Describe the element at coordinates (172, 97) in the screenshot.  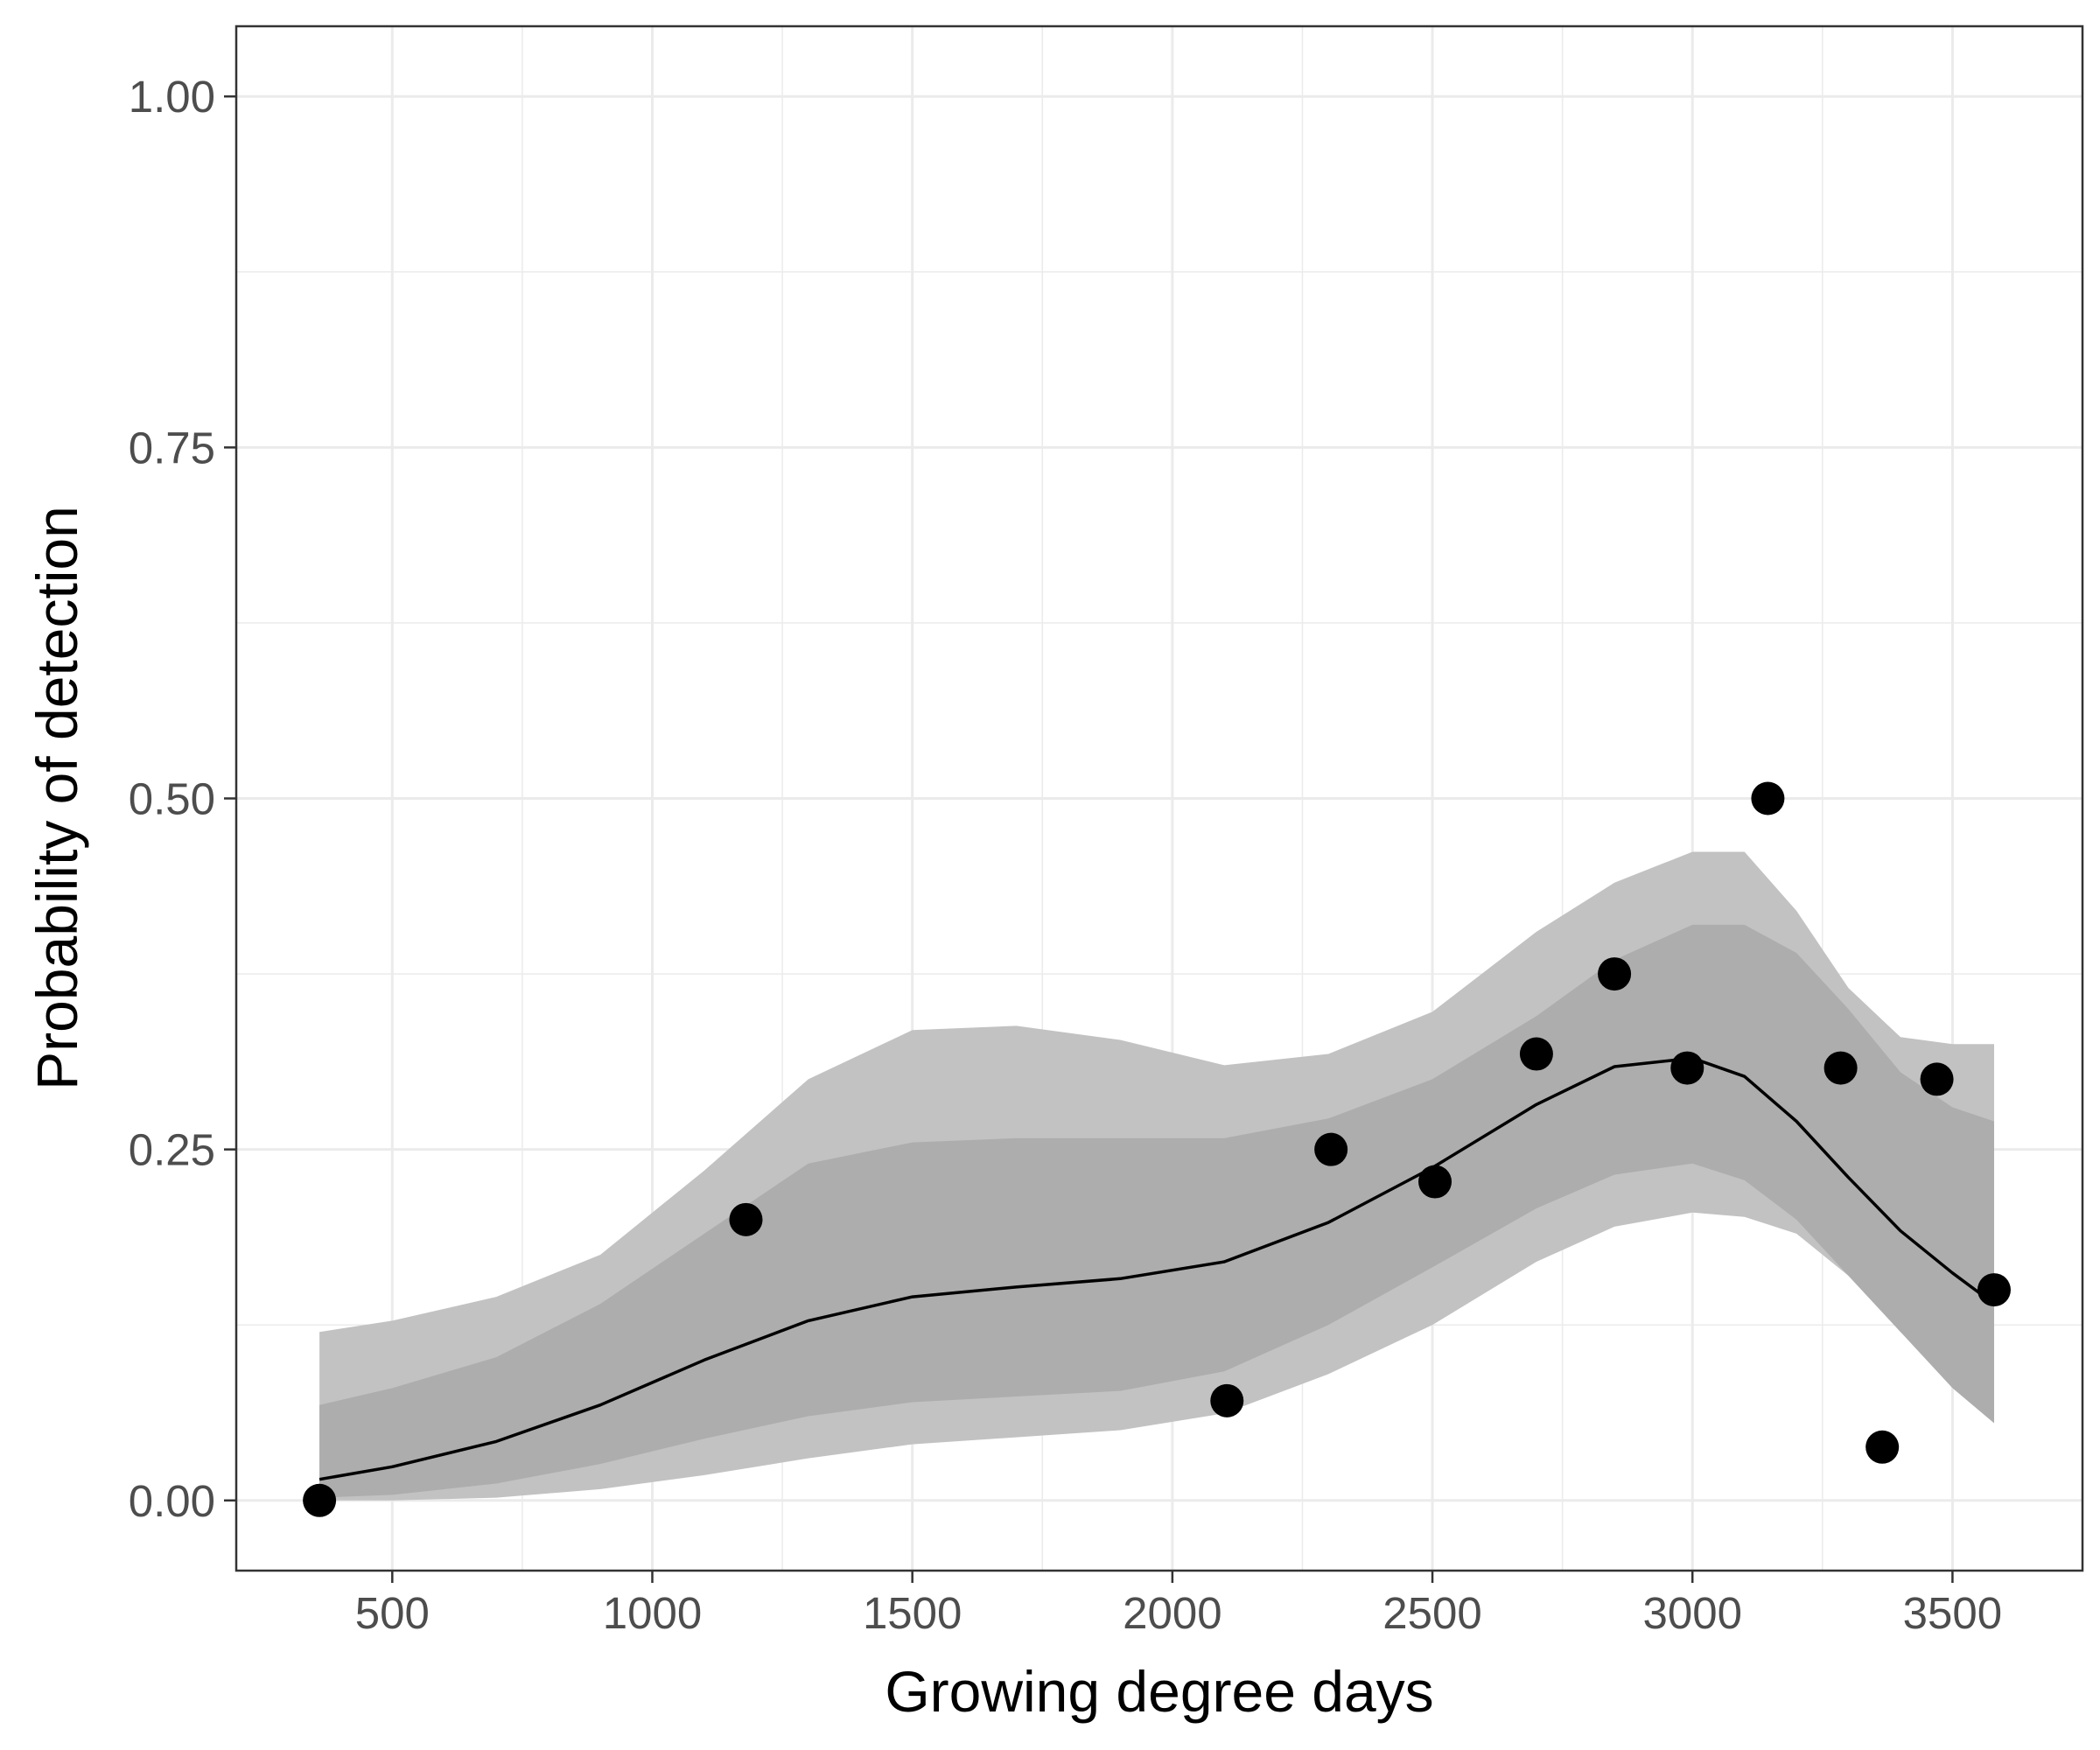
I see `y-tick-label: 1.00` at that location.